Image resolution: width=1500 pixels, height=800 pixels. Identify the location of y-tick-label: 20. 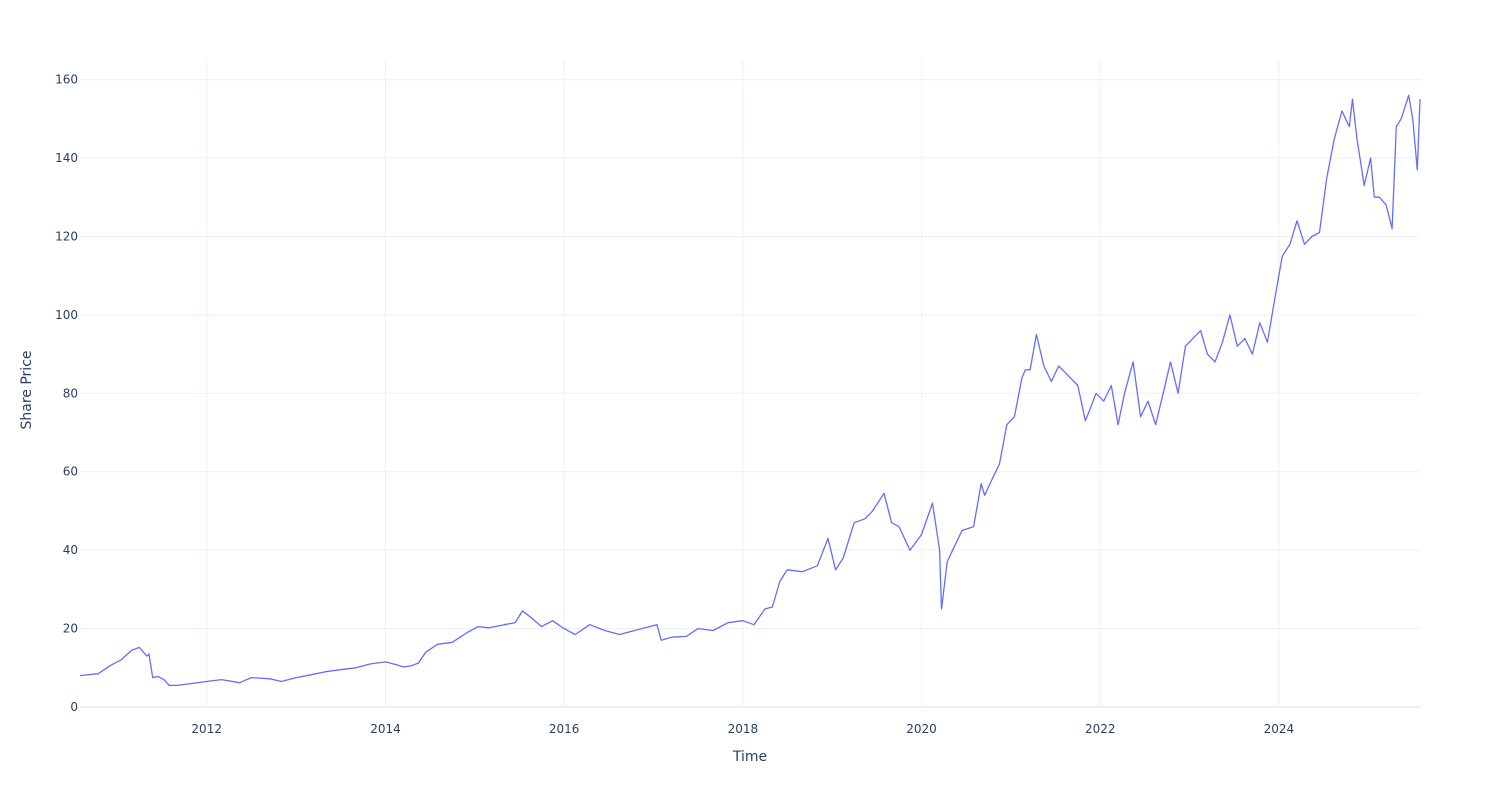
(70, 629).